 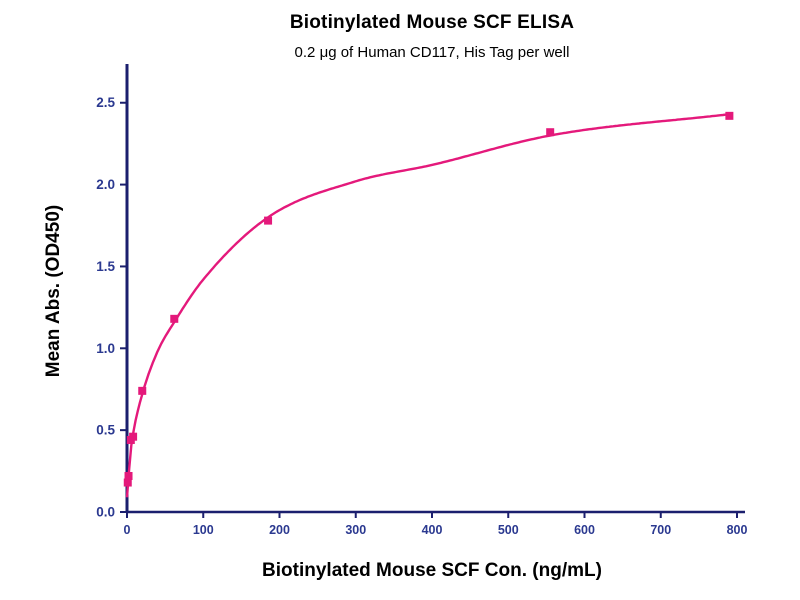 What do you see at coordinates (432, 570) in the screenshot?
I see `x-axis-label: Biotinylated Mouse SCF Con. (ng/mL)` at bounding box center [432, 570].